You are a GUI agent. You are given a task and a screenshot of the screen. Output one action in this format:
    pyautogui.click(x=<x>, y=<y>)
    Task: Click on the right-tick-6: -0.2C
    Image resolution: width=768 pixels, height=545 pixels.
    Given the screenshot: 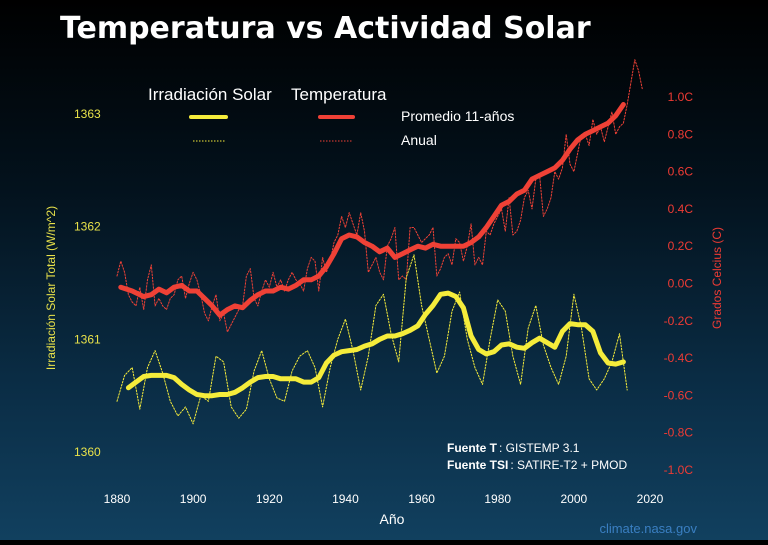 What is the action you would take?
    pyautogui.click(x=679, y=321)
    